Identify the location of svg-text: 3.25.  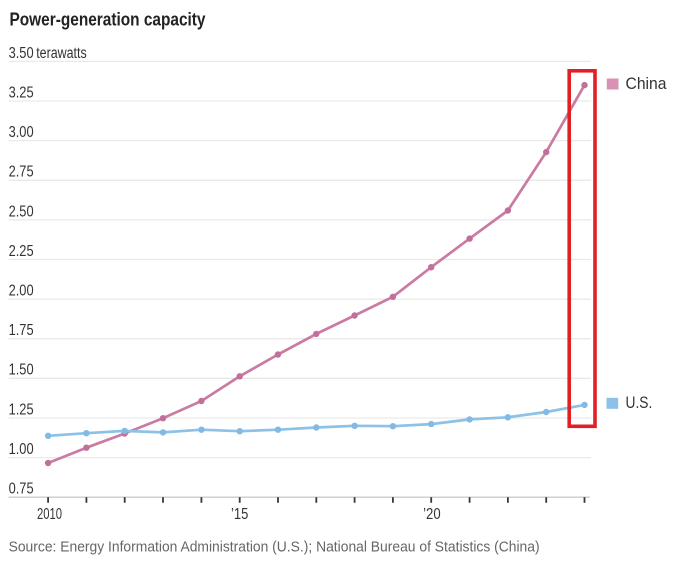
(21, 92).